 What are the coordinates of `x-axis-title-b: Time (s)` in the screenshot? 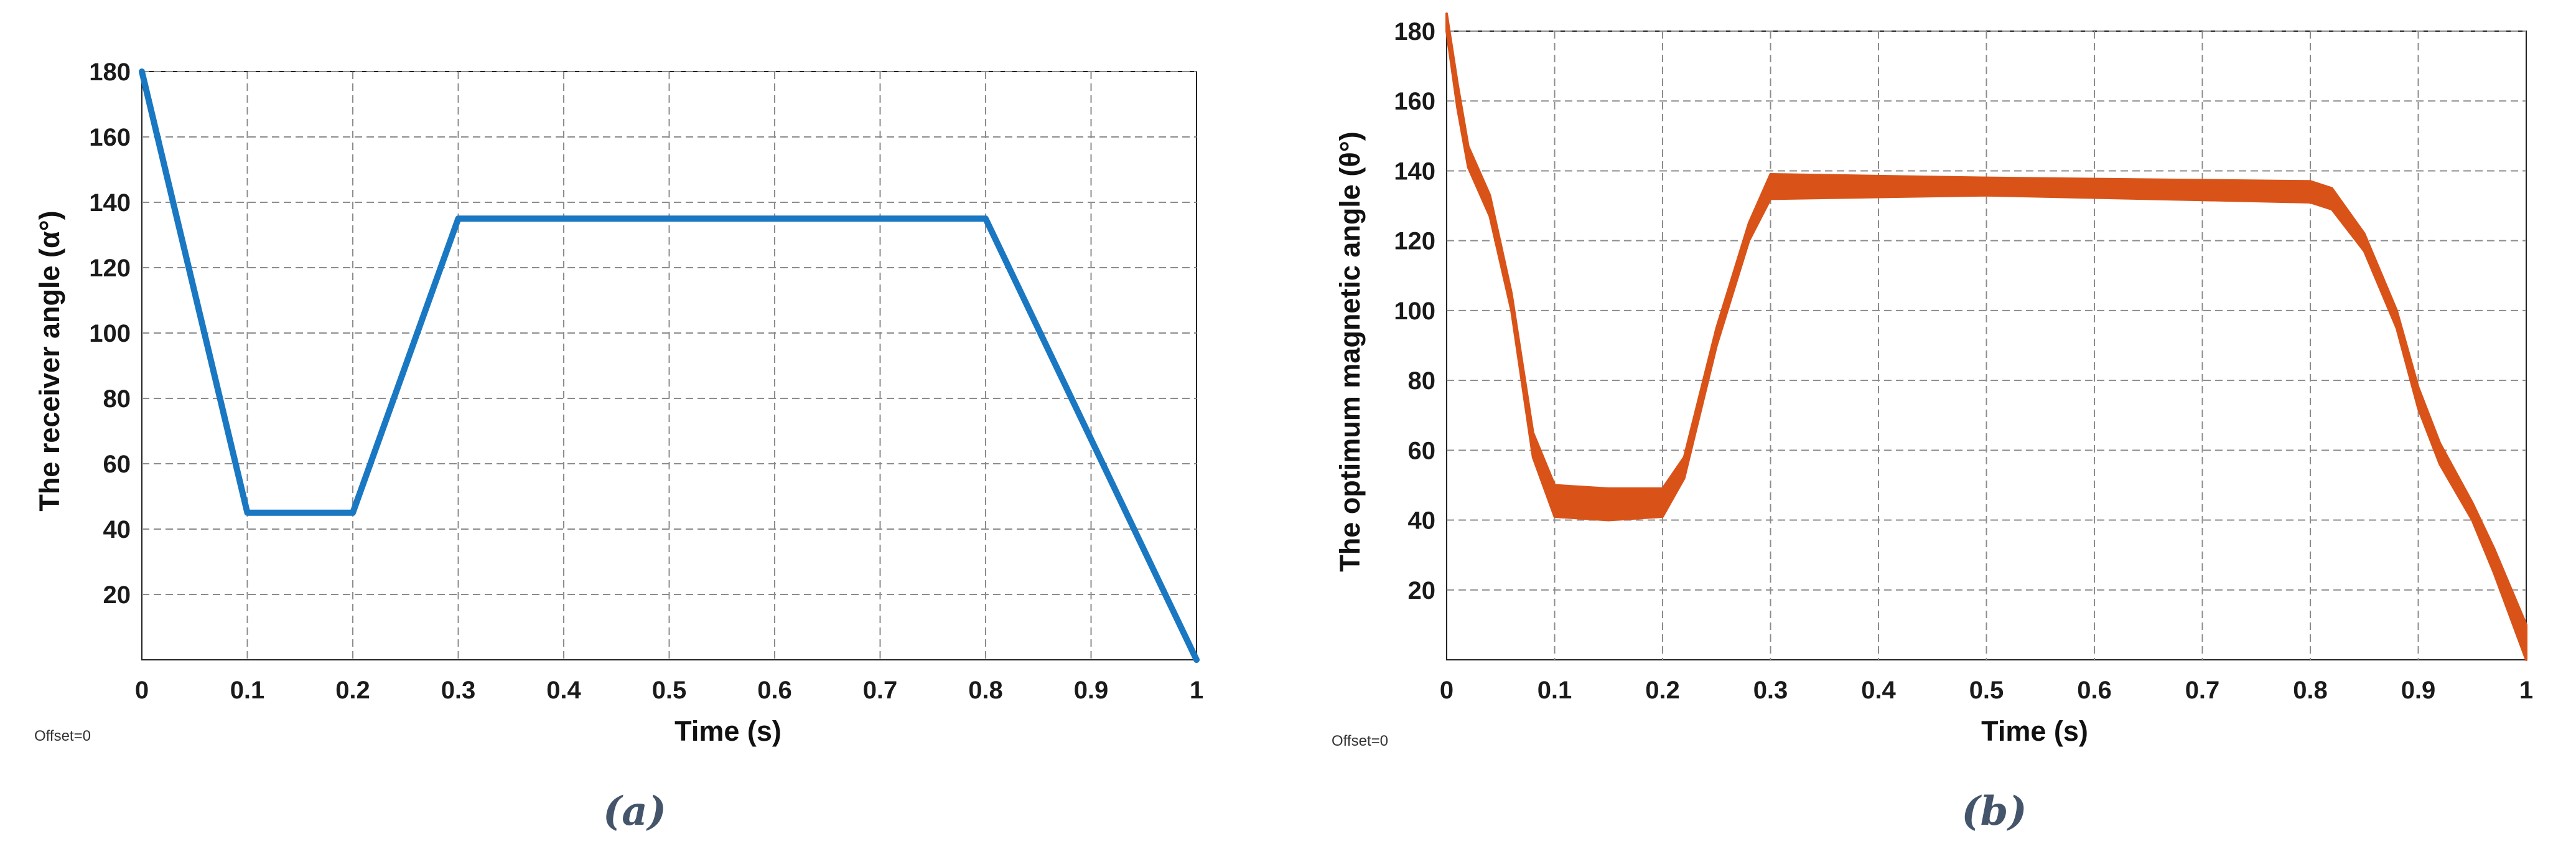 It's located at (2035, 731).